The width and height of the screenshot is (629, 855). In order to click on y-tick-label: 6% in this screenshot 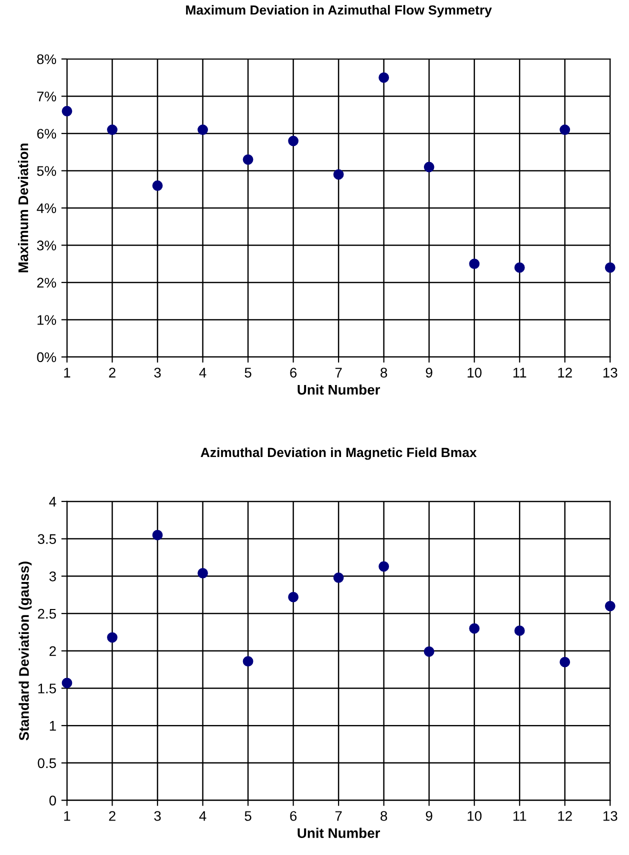, I will do `click(46, 133)`.